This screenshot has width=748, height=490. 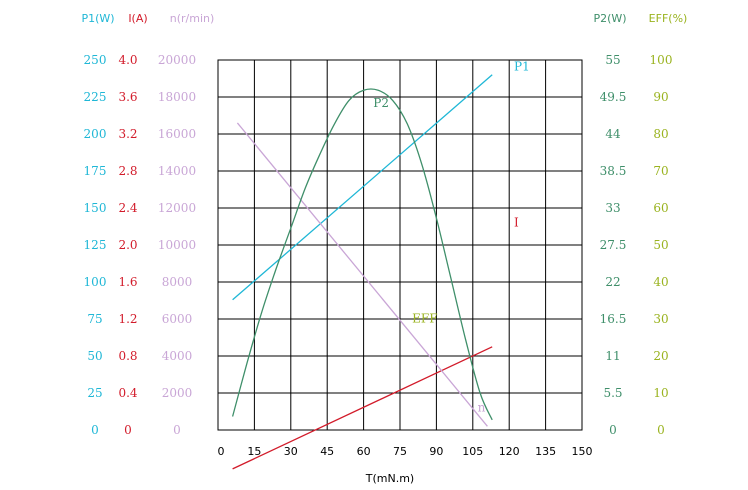 What do you see at coordinates (522, 66) in the screenshot?
I see `series-p1-label: P1` at bounding box center [522, 66].